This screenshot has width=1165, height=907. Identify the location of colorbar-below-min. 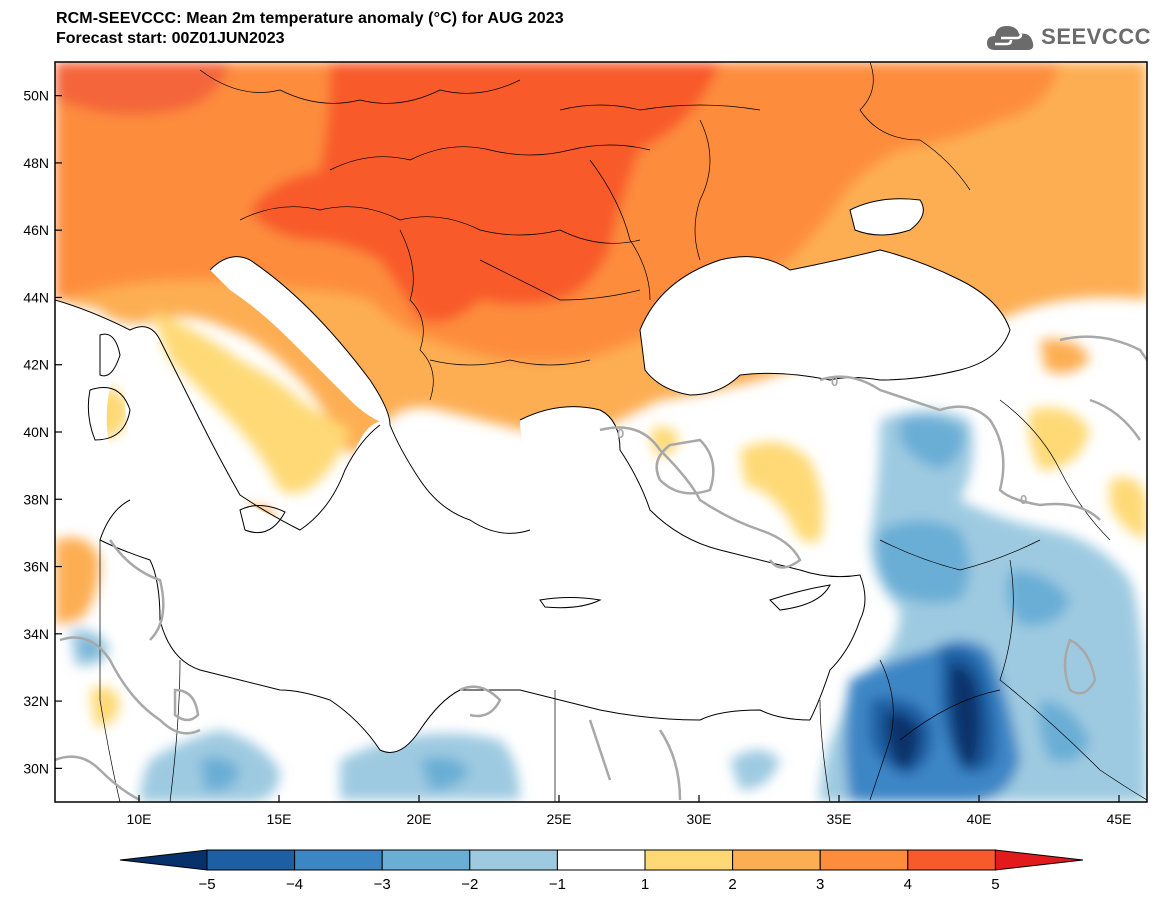
(163, 860).